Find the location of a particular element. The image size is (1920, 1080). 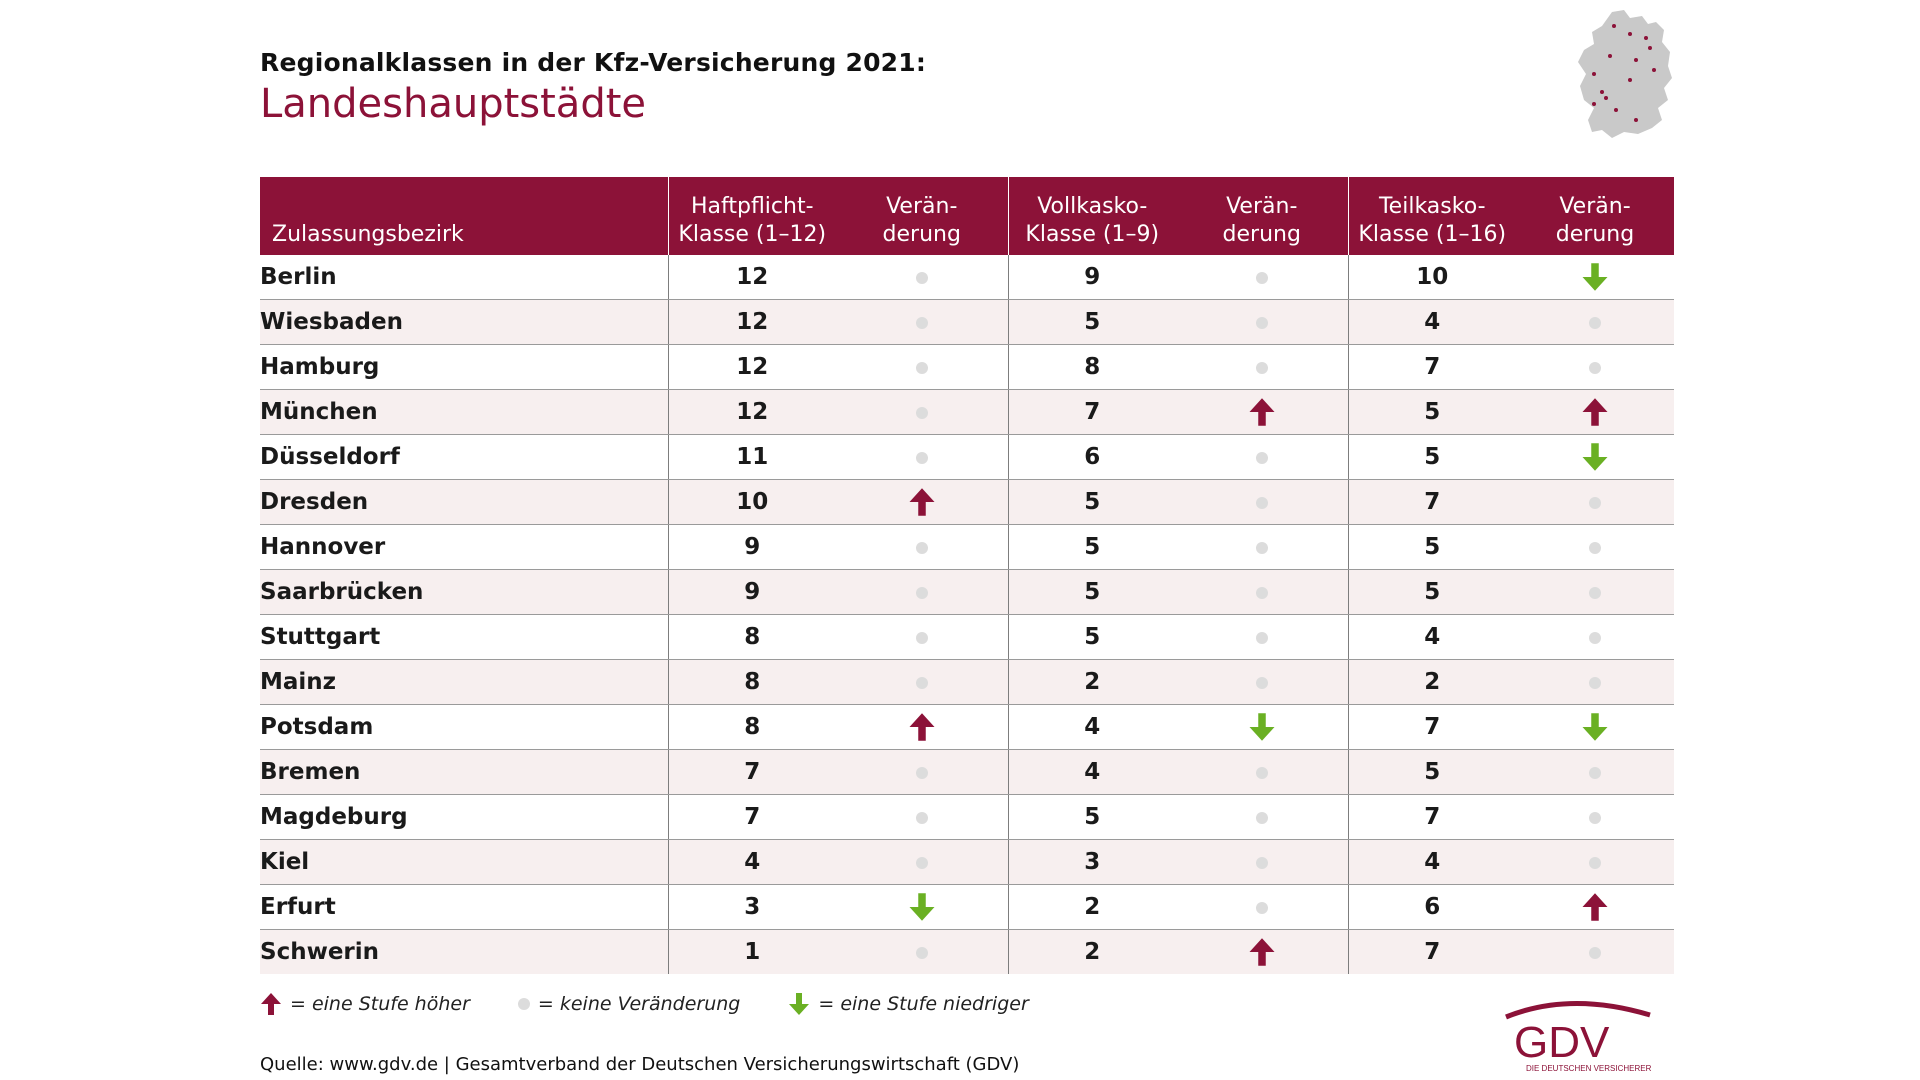

cell-district: Dresden is located at coordinates (464, 502).